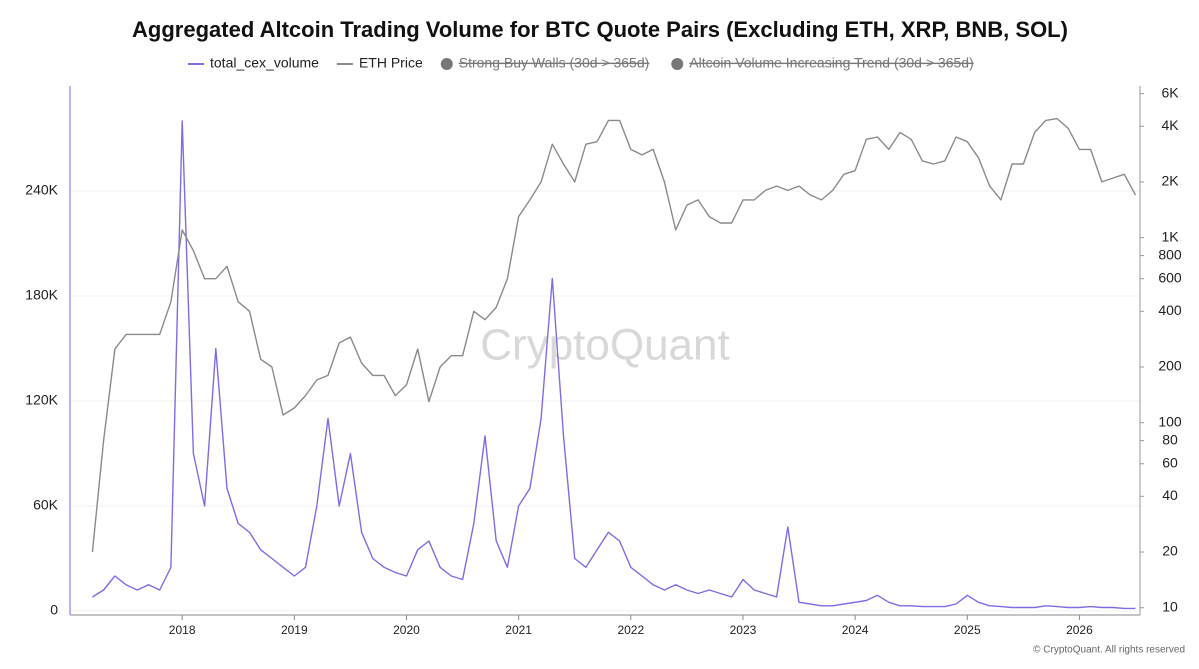 The image size is (1199, 669). Describe the element at coordinates (264, 63) in the screenshot. I see `legend-label: total_cex_volume` at that location.